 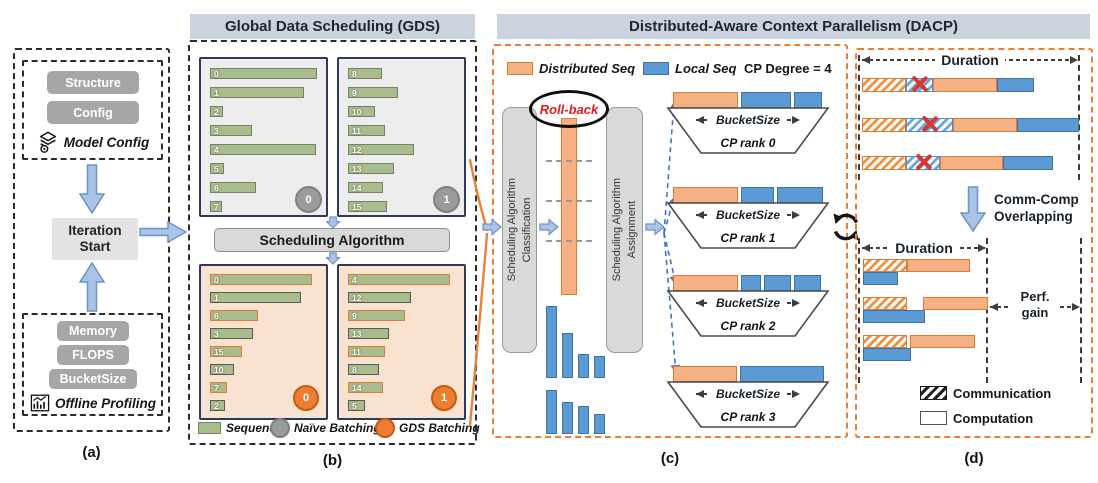 What do you see at coordinates (788, 68) in the screenshot?
I see `cp-degree-label: CP Degree = 4` at bounding box center [788, 68].